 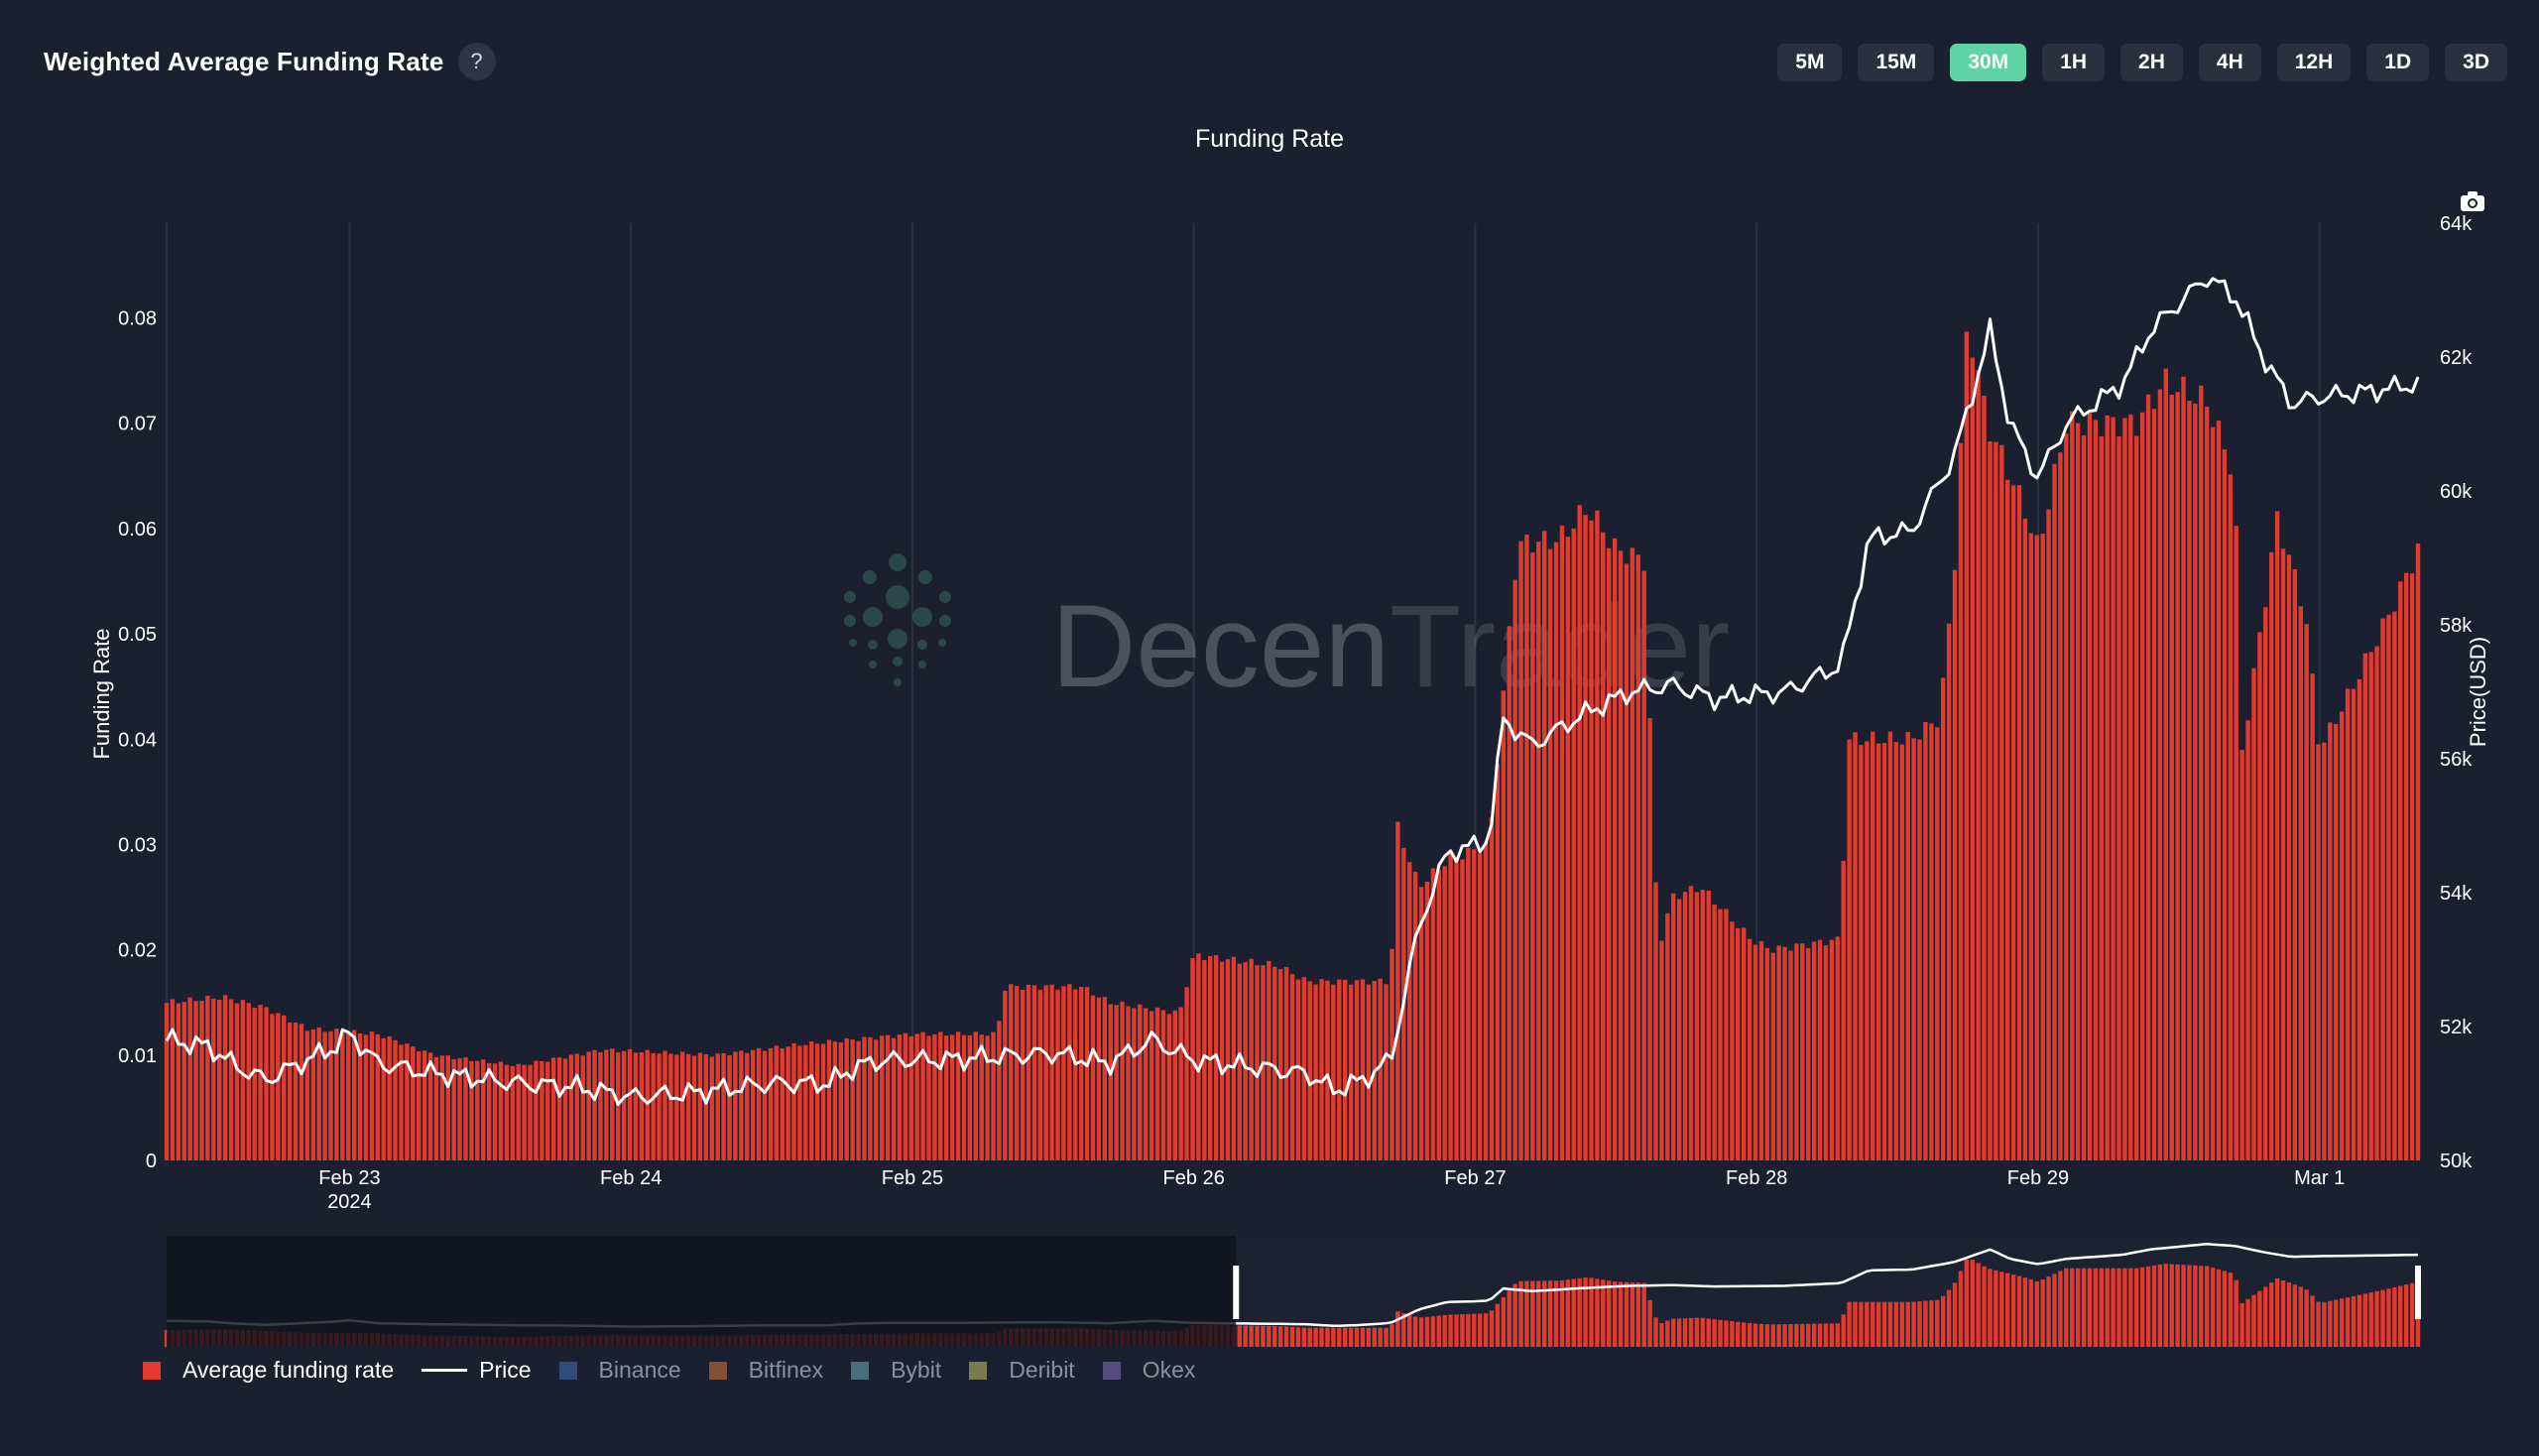 I want to click on legend-label: Bitfinex, so click(x=786, y=1370).